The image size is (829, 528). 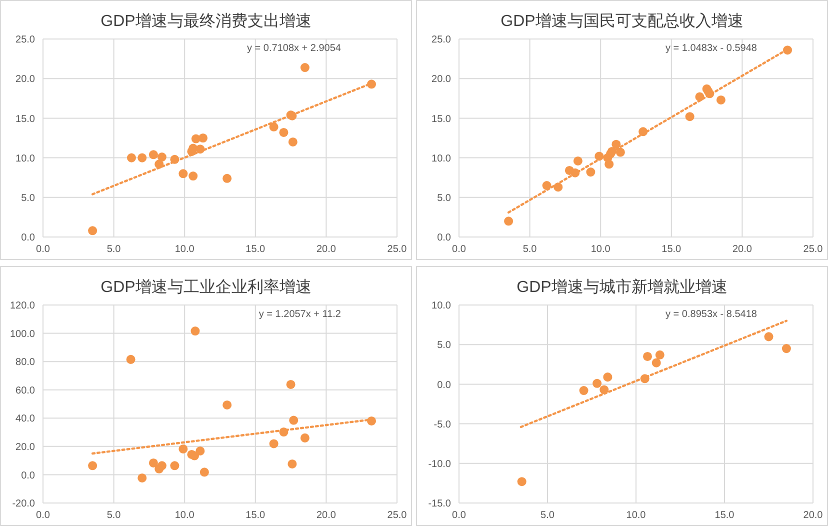 What do you see at coordinates (294, 48) in the screenshot?
I see `annotation: y = 0.7108x + 2.9054` at bounding box center [294, 48].